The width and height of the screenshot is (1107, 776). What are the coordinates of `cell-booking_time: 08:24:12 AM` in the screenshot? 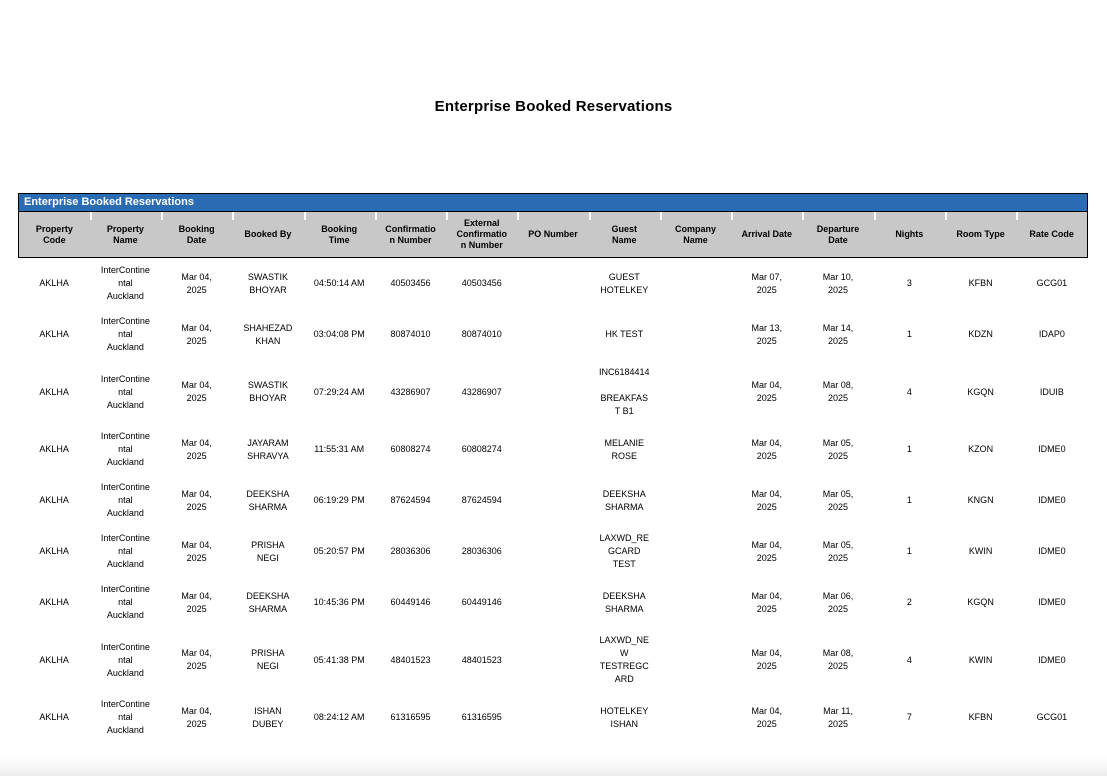 It's located at (339, 717).